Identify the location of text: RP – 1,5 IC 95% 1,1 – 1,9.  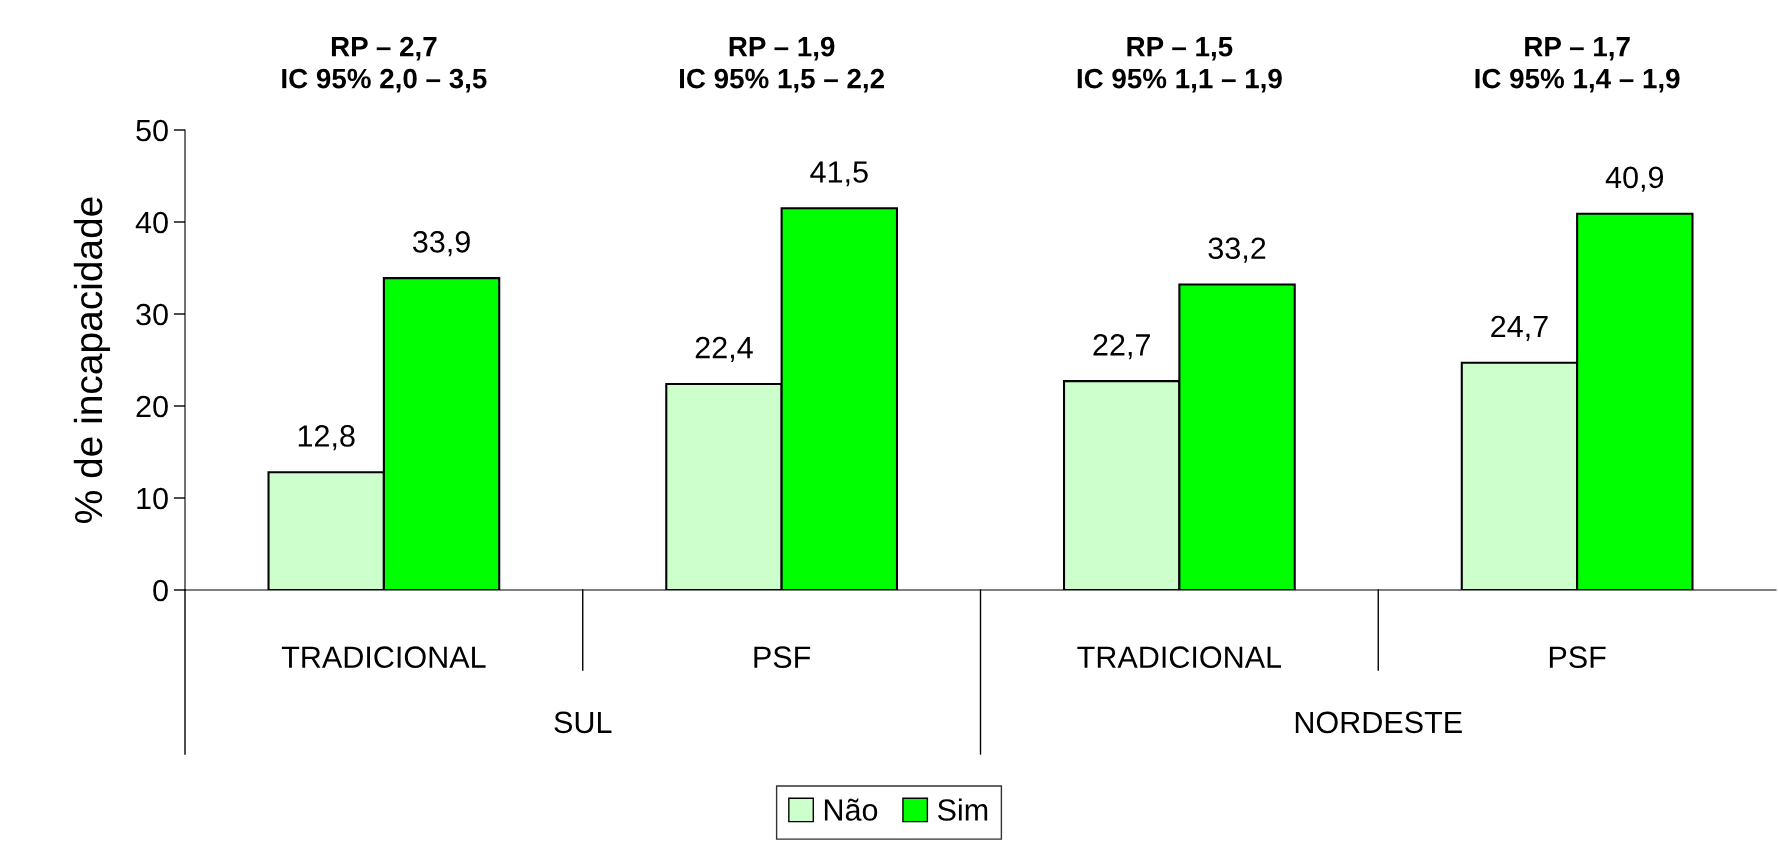
(1179, 65).